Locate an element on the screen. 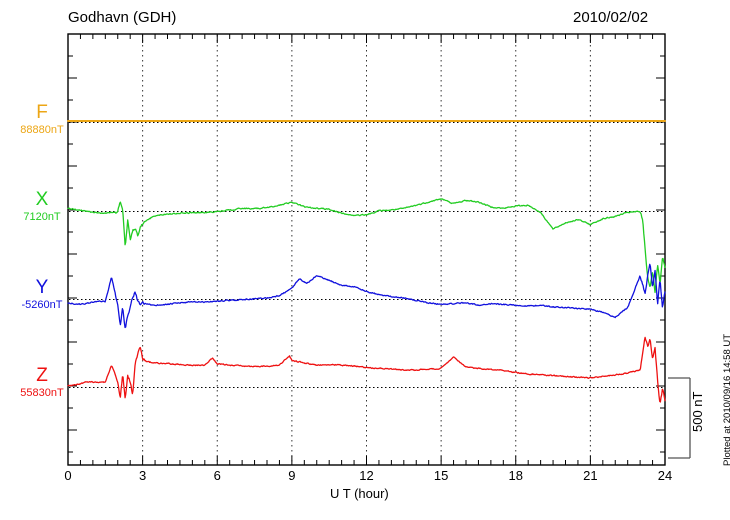 This screenshot has height=520, width=730. component-label-y: Y -5260nT is located at coordinates (42, 295).